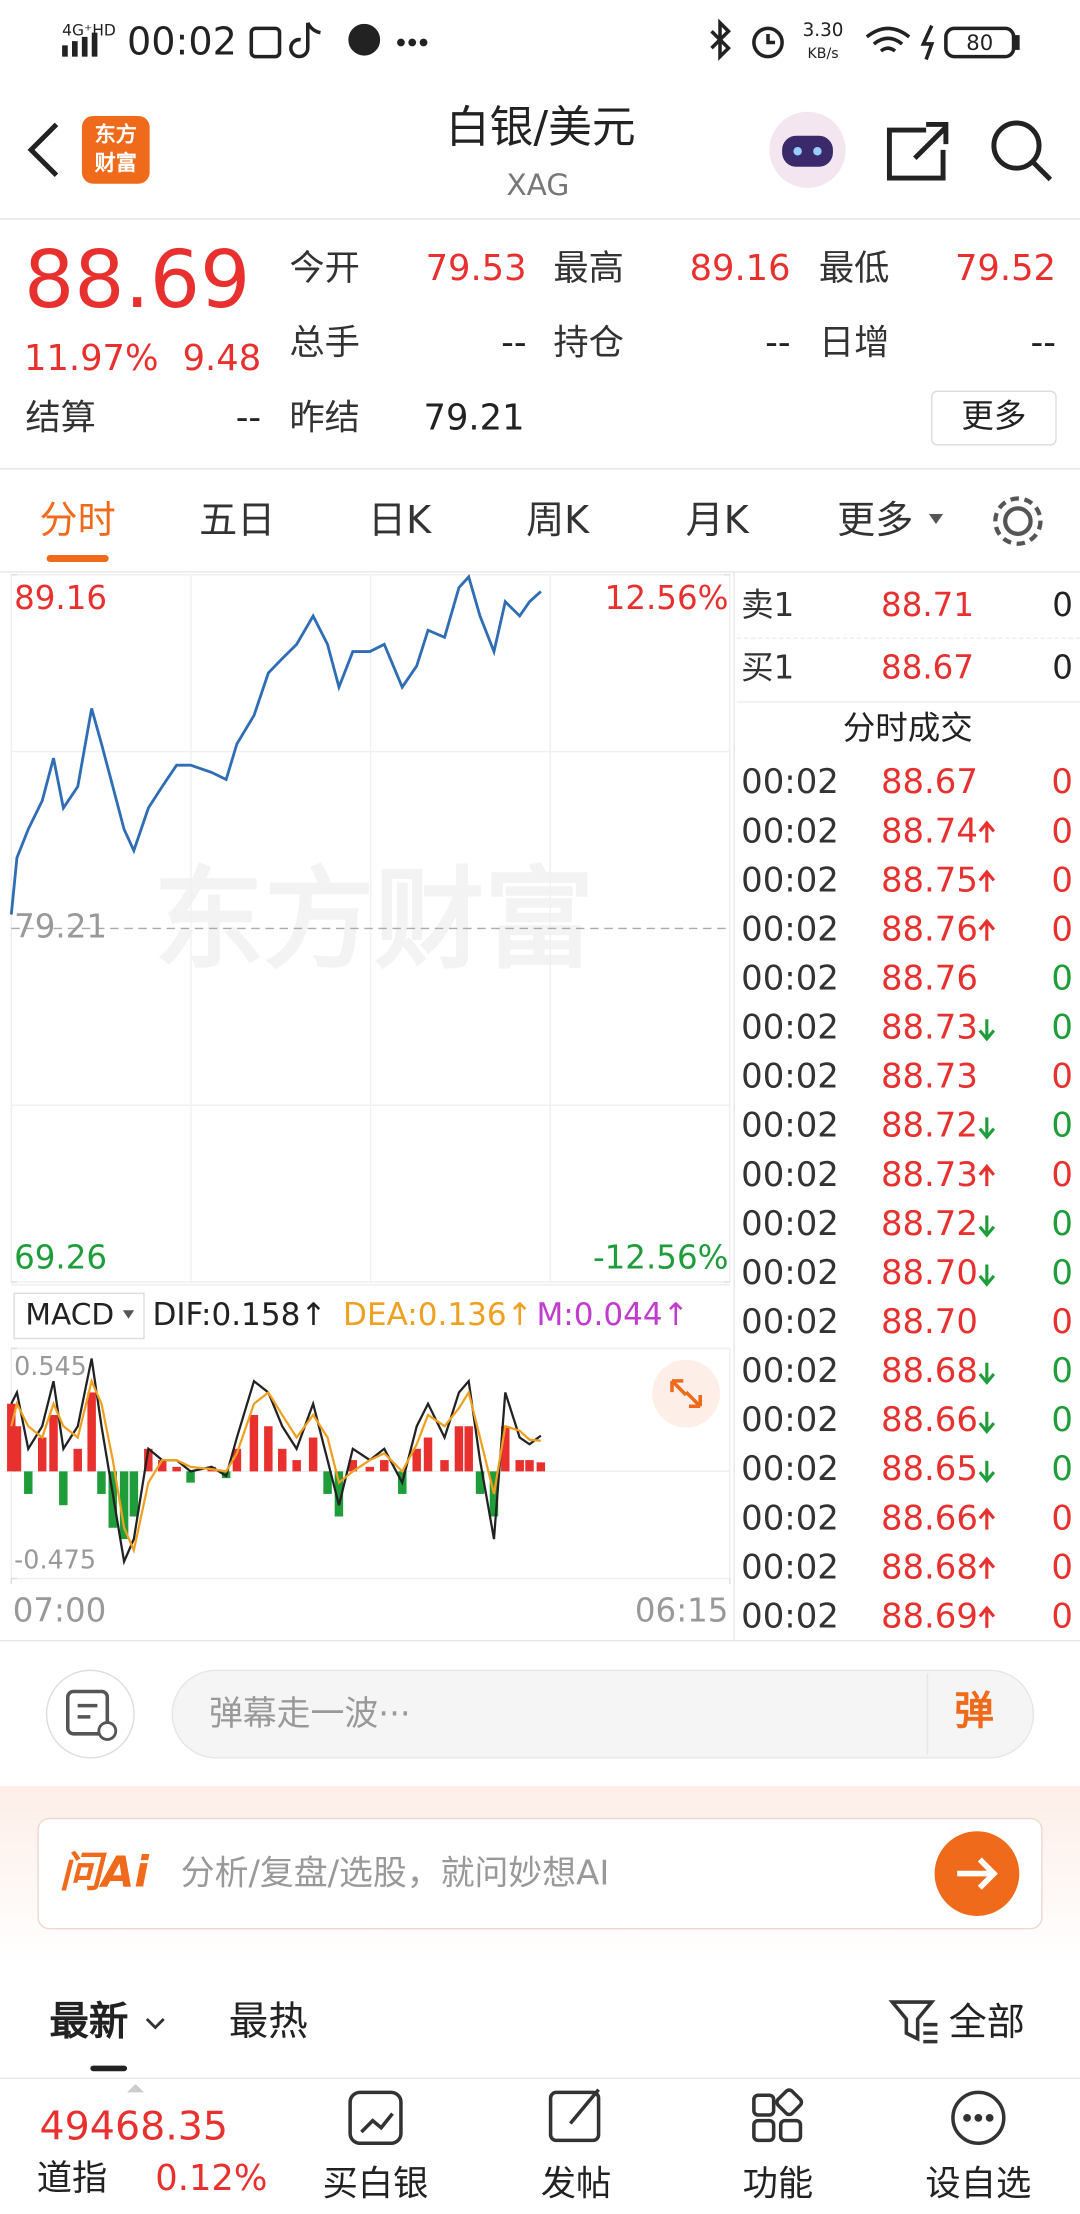 Image resolution: width=1080 pixels, height=2214 pixels. Describe the element at coordinates (588, 343) in the screenshot. I see `field-label: 持仓` at that location.